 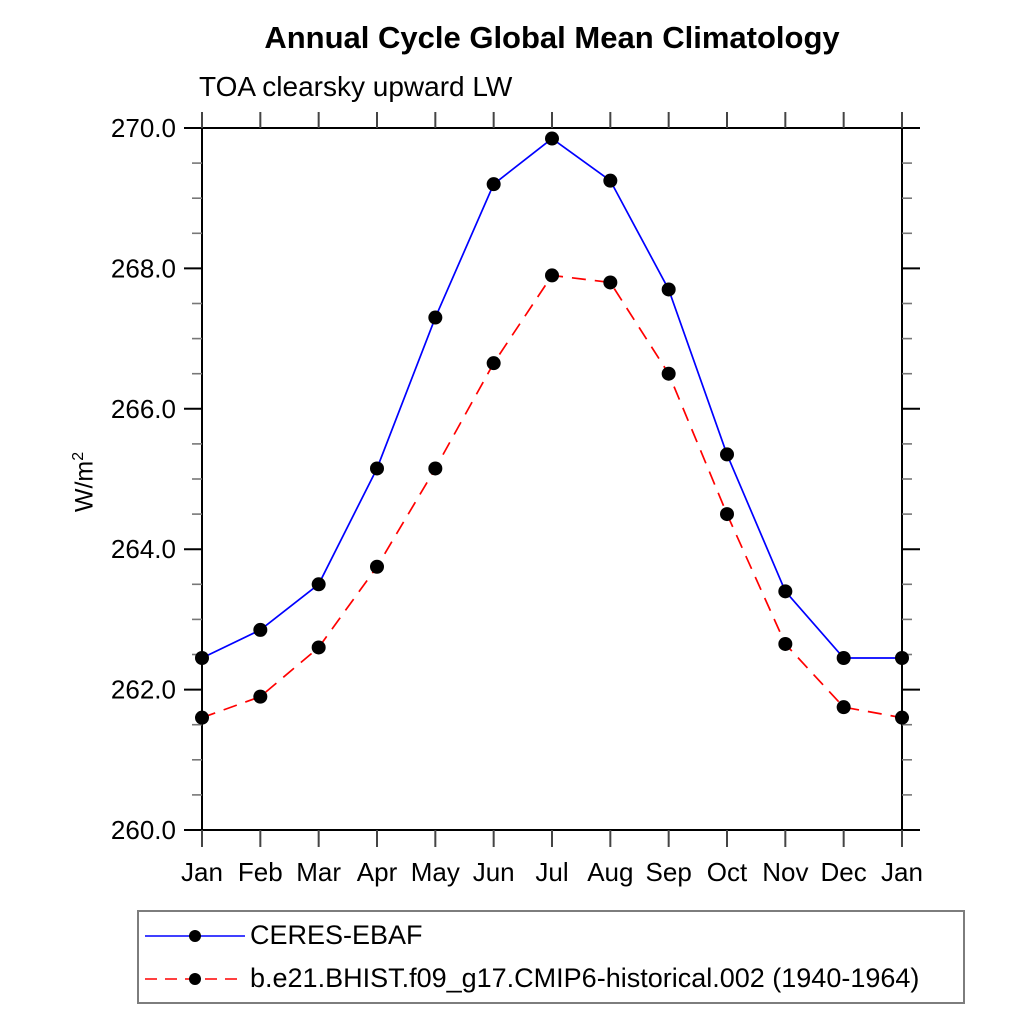 What do you see at coordinates (844, 872) in the screenshot?
I see `svg-text: Dec` at bounding box center [844, 872].